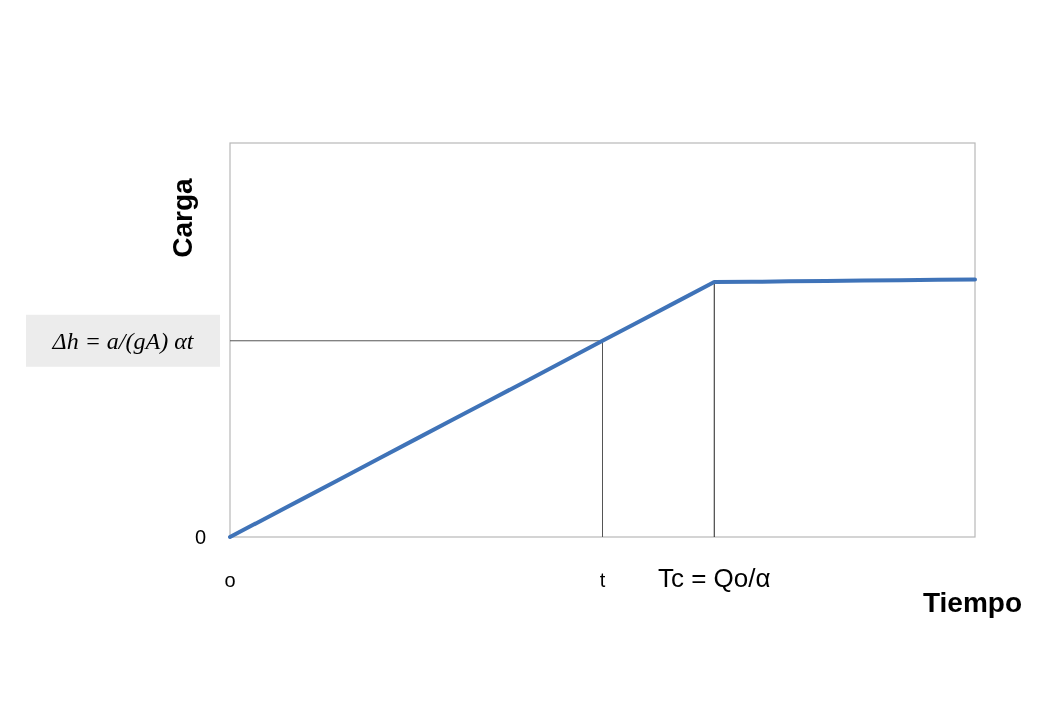 The width and height of the screenshot is (1045, 701). Describe the element at coordinates (230, 580) in the screenshot. I see `x-tick-label: o` at that location.